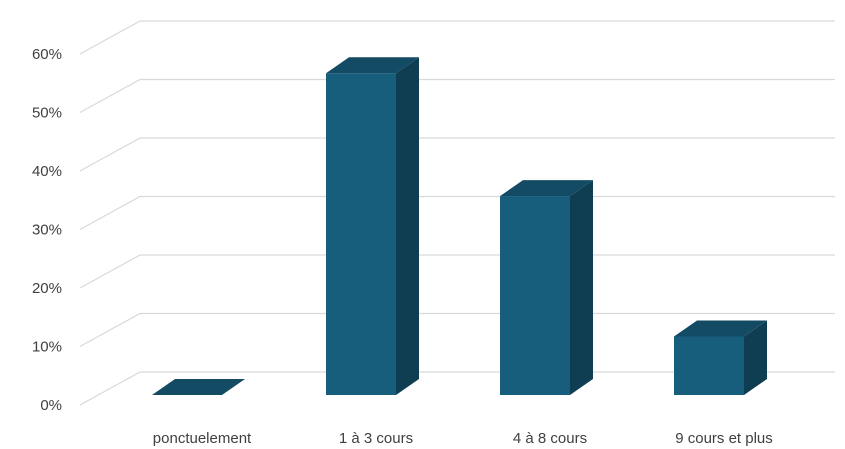 This screenshot has width=845, height=449. I want to click on x-category-label: 9 cours et plus, so click(724, 438).